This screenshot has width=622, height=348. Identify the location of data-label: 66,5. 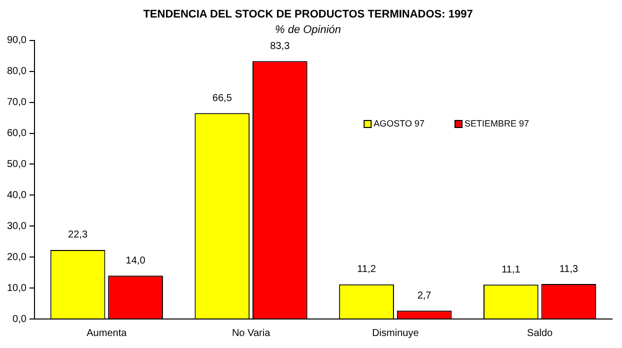
(222, 98).